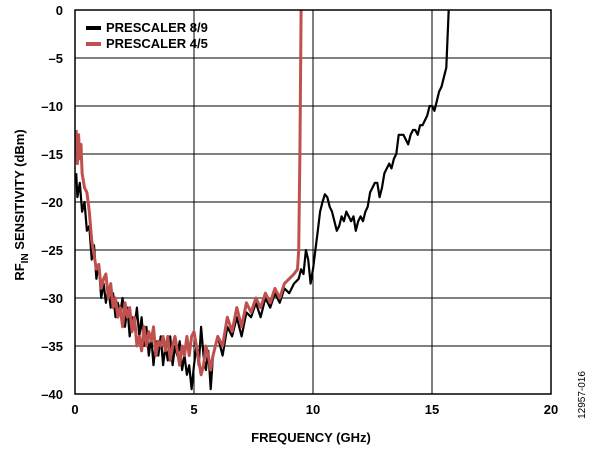  What do you see at coordinates (157, 43) in the screenshot?
I see `legend-label-prescaler-4-5: PRESCALER 4/5` at bounding box center [157, 43].